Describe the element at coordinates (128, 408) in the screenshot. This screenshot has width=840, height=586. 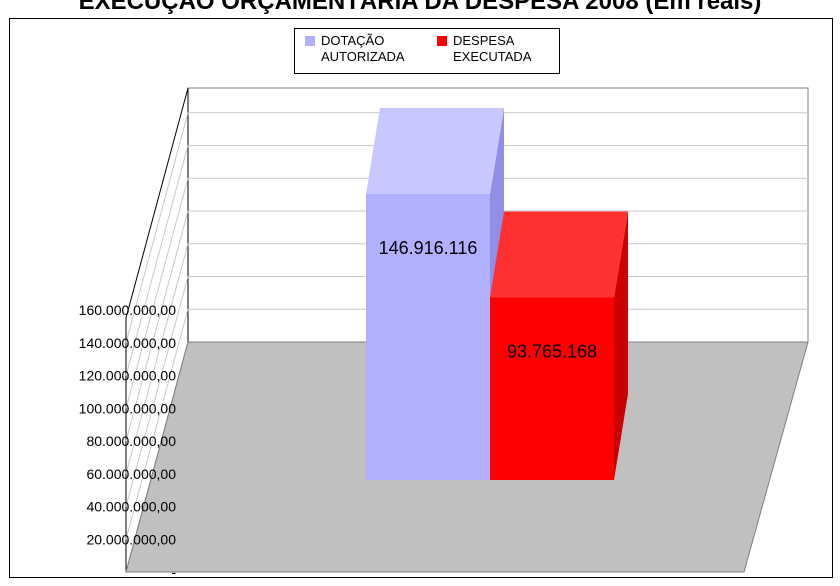
I see `y-tick-label-5: 100.000.000,00` at that location.